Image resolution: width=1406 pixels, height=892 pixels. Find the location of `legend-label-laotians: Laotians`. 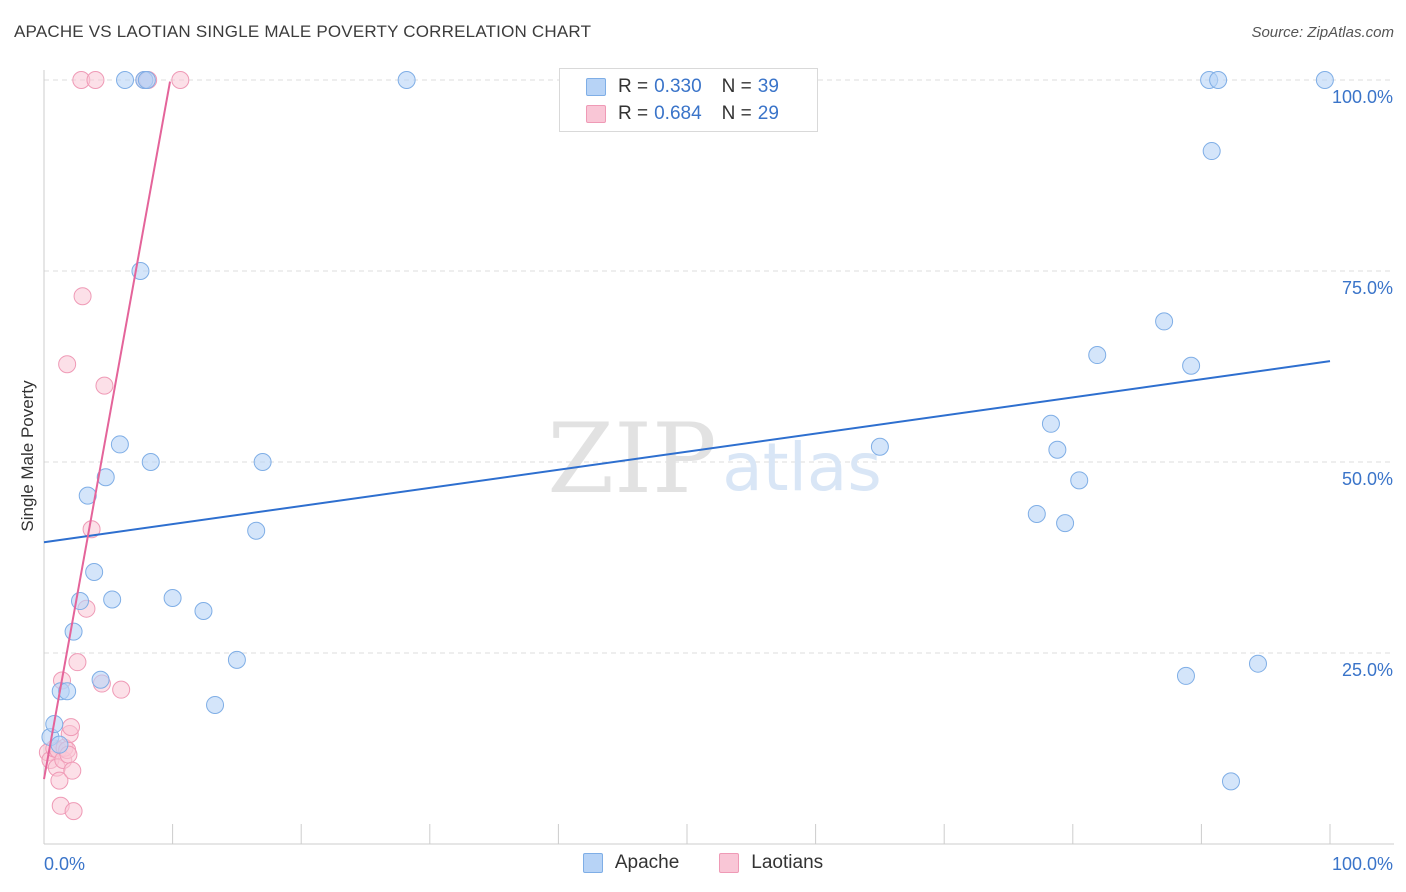

legend-label-laotians: Laotians is located at coordinates (787, 862).